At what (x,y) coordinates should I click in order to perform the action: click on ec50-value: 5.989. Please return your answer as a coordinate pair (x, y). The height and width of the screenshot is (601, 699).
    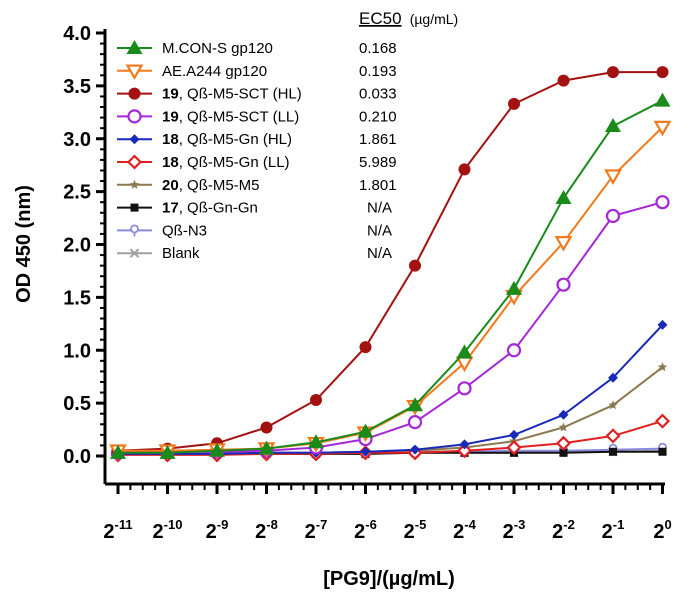
    Looking at the image, I should click on (378, 162).